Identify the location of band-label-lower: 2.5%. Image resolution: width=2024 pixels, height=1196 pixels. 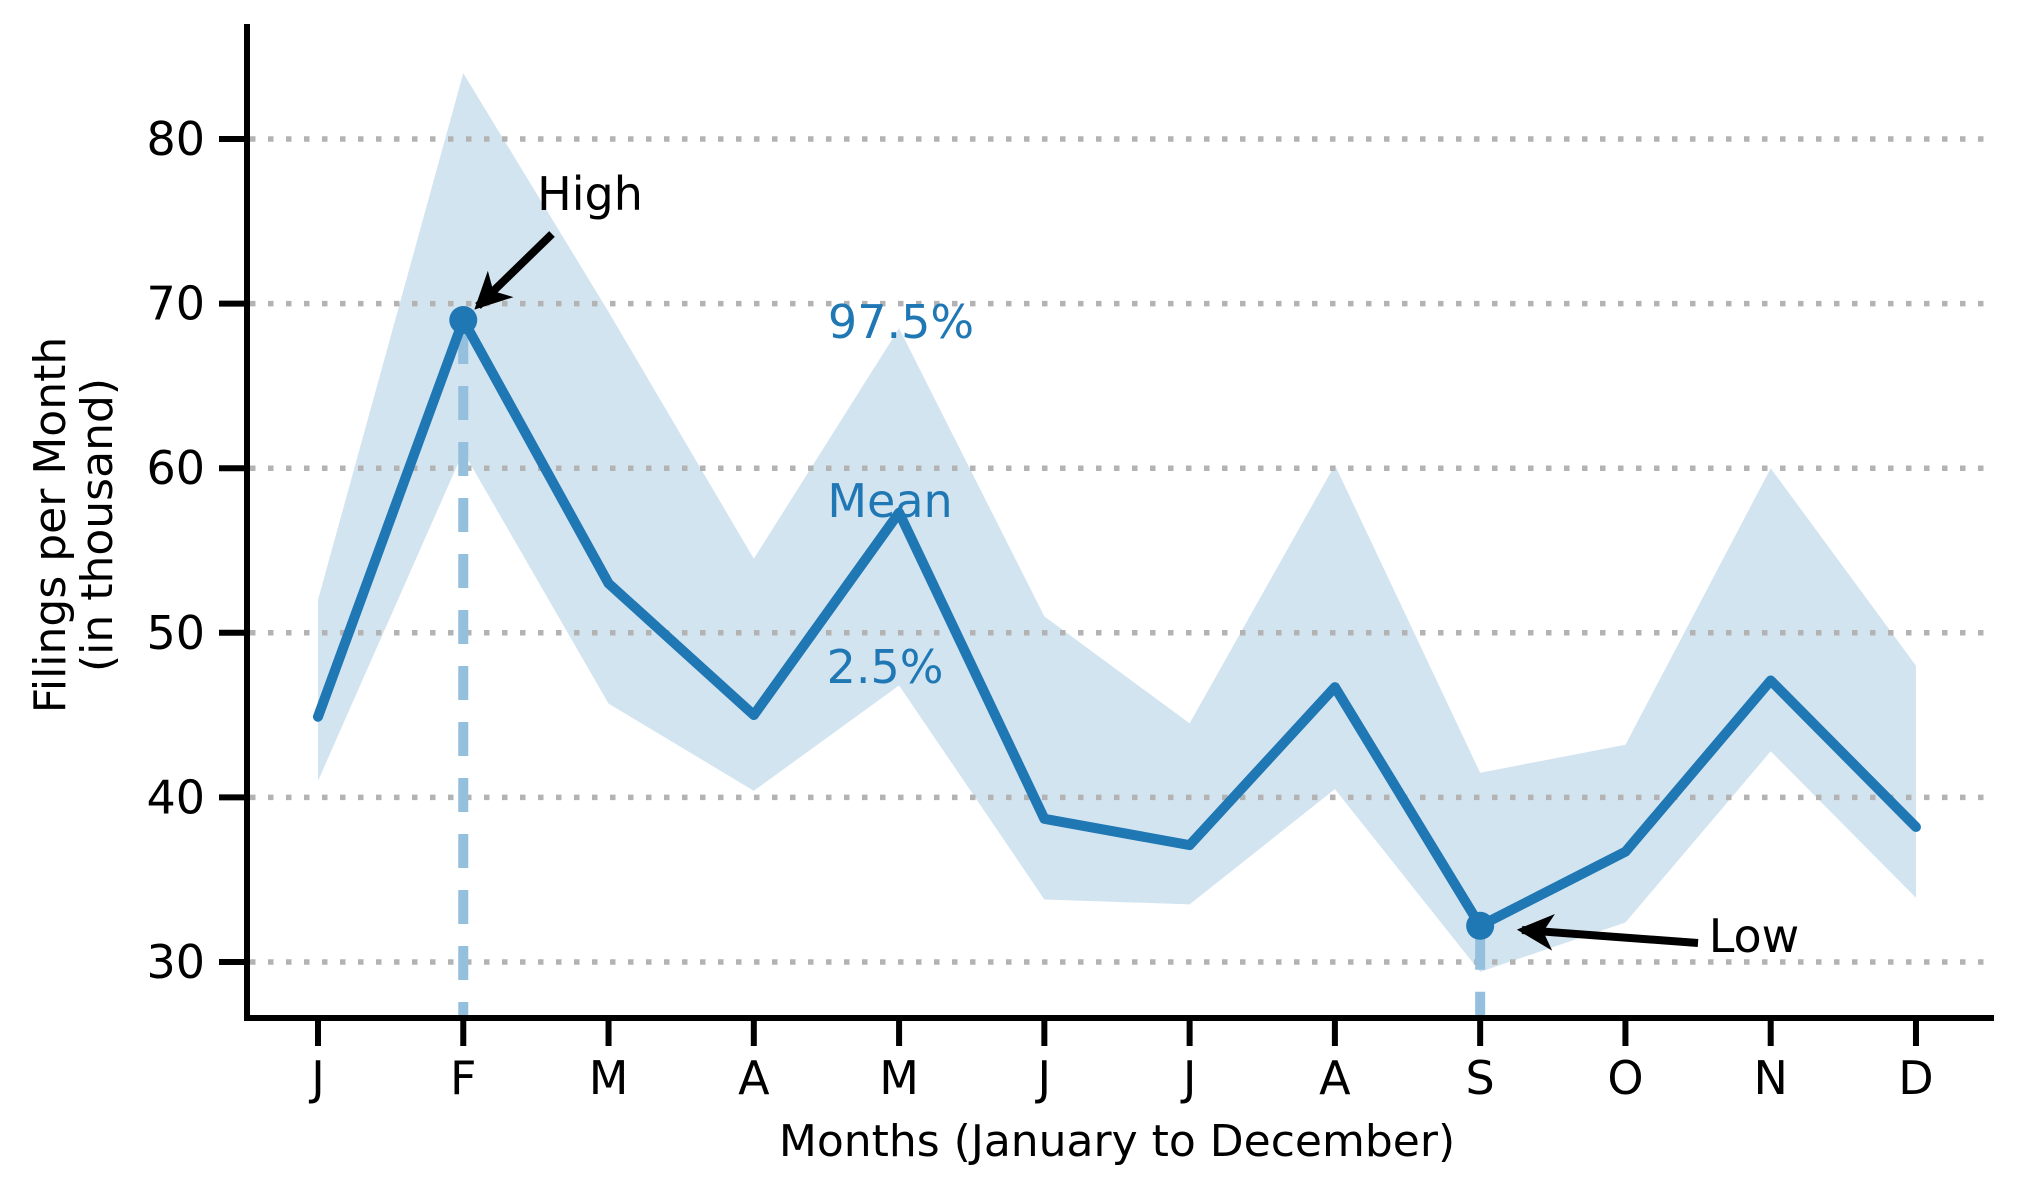
(885, 667).